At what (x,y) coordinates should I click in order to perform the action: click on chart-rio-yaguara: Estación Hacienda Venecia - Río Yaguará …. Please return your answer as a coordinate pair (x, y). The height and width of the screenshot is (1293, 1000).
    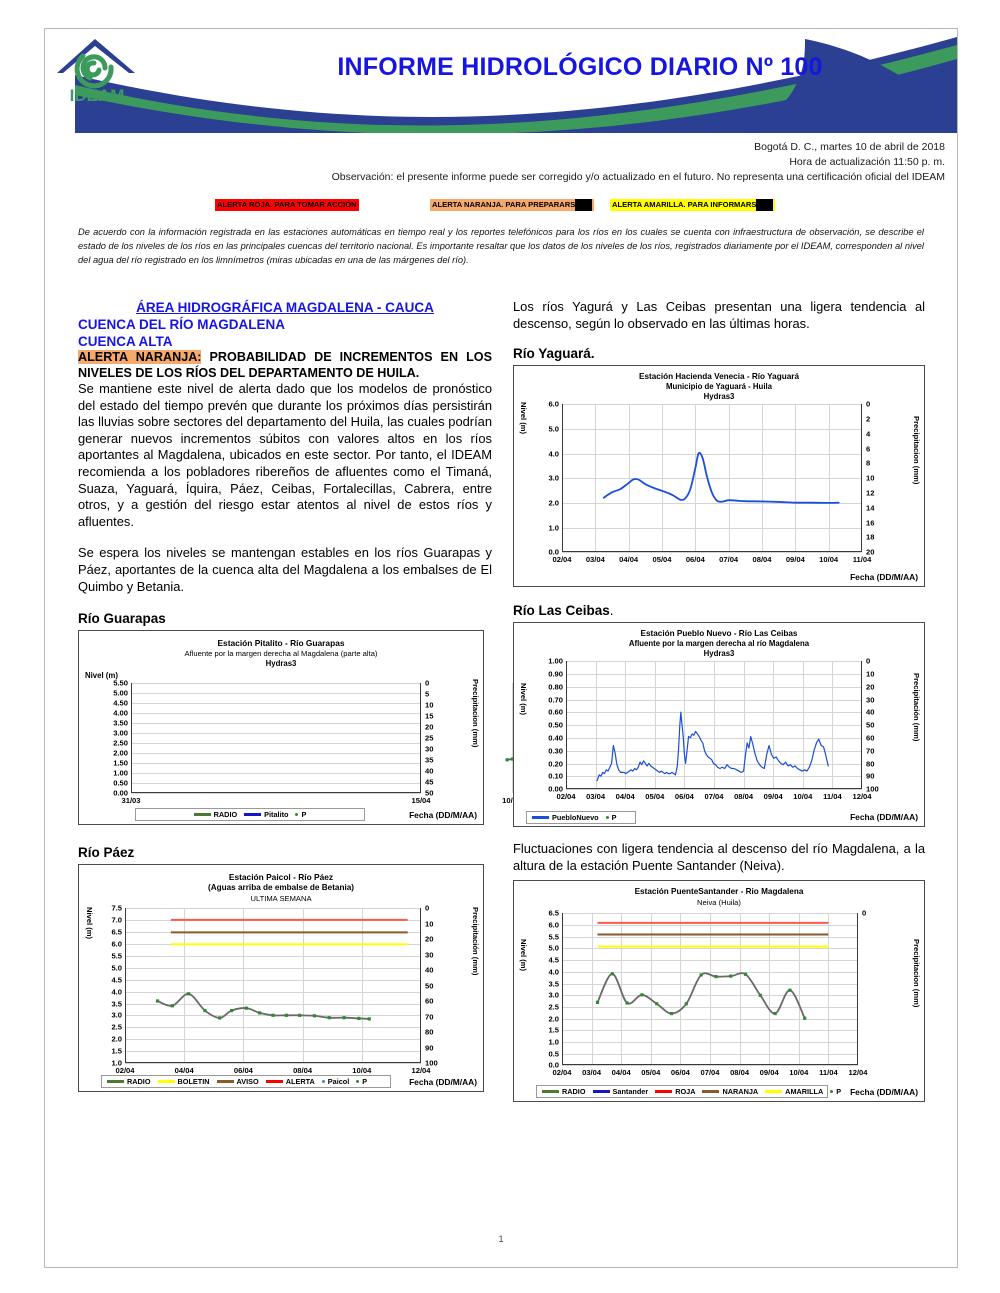
    Looking at the image, I should click on (719, 476).